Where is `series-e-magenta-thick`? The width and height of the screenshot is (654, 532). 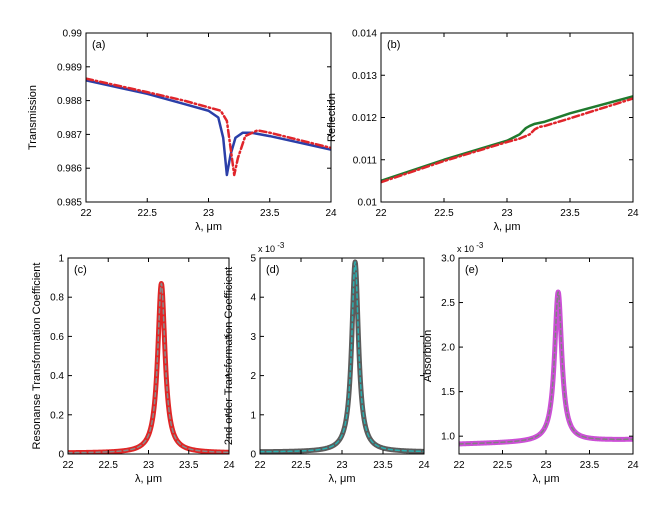 series-e-magenta-thick is located at coordinates (546, 368).